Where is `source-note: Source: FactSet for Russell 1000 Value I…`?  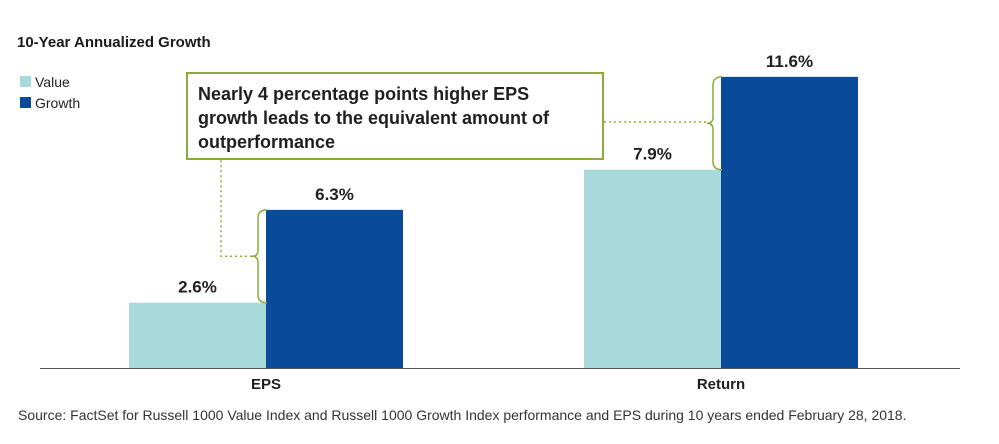
source-note: Source: FactSet for Russell 1000 Value I… is located at coordinates (462, 415).